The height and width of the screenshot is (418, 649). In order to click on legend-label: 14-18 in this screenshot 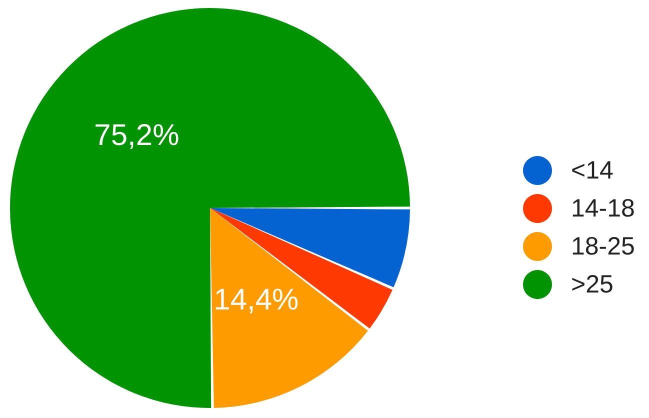, I will do `click(603, 208)`.